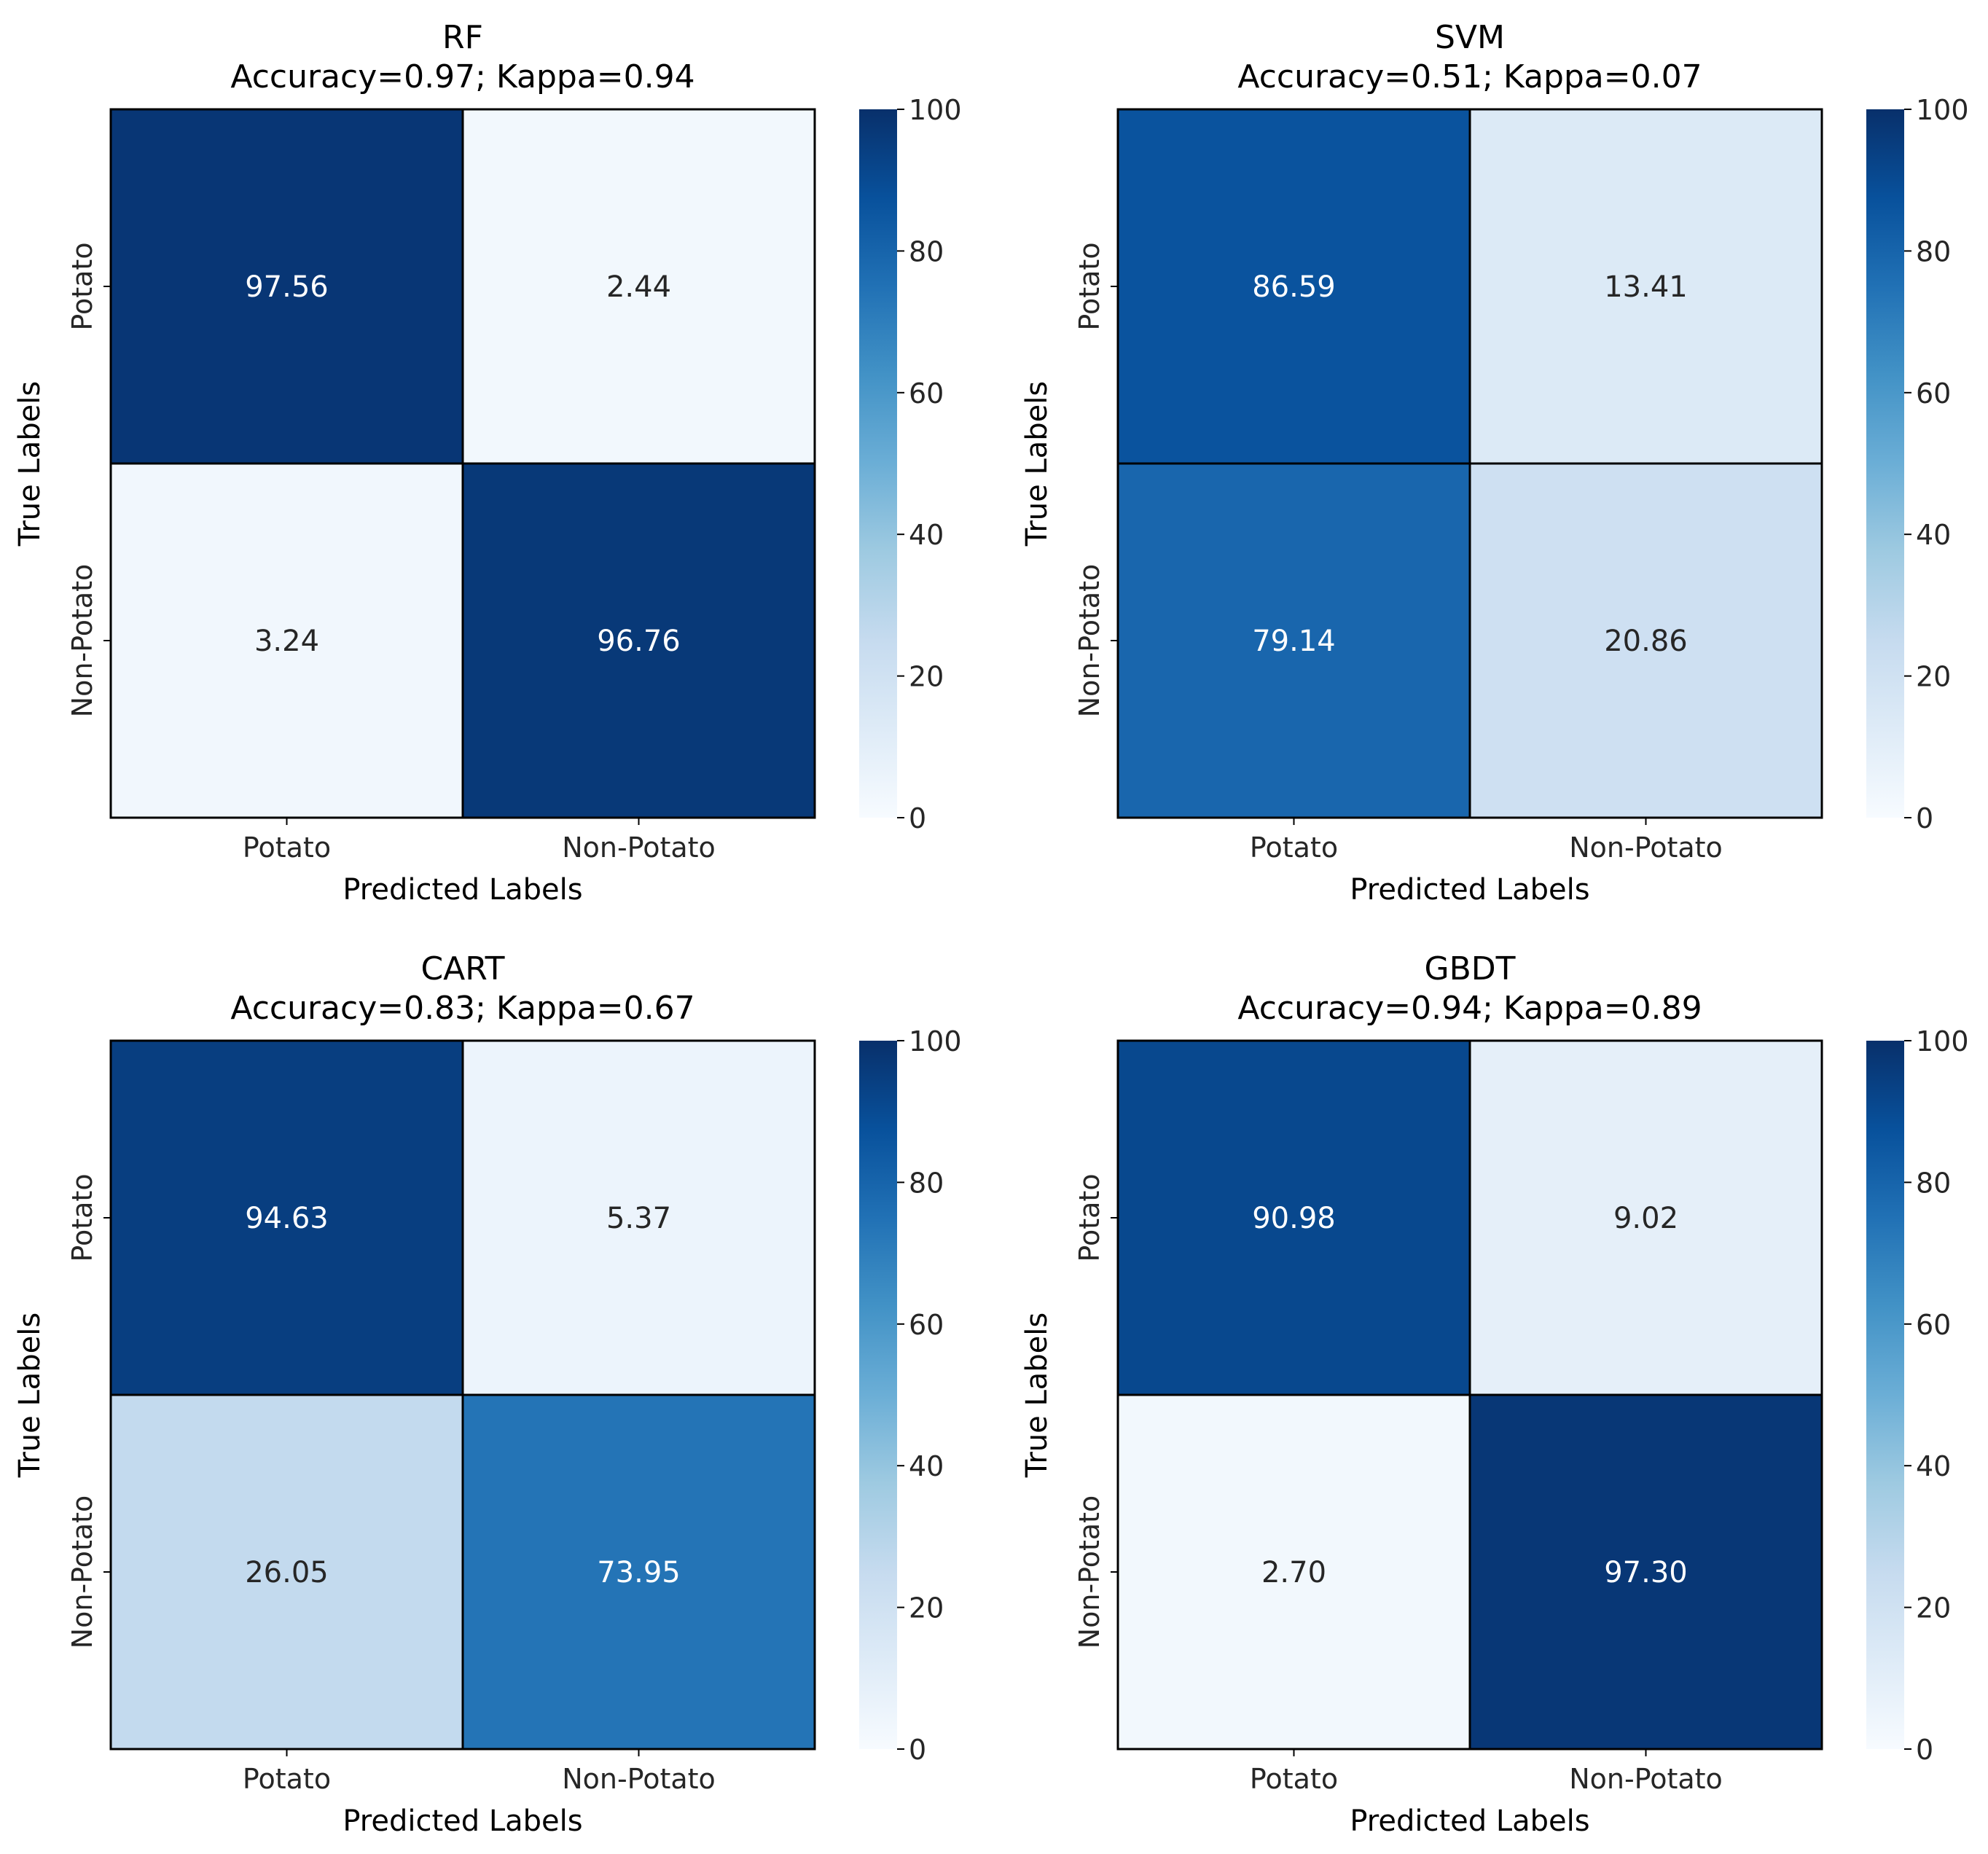  Describe the element at coordinates (462, 968) in the screenshot. I see `chart-title: CART` at that location.